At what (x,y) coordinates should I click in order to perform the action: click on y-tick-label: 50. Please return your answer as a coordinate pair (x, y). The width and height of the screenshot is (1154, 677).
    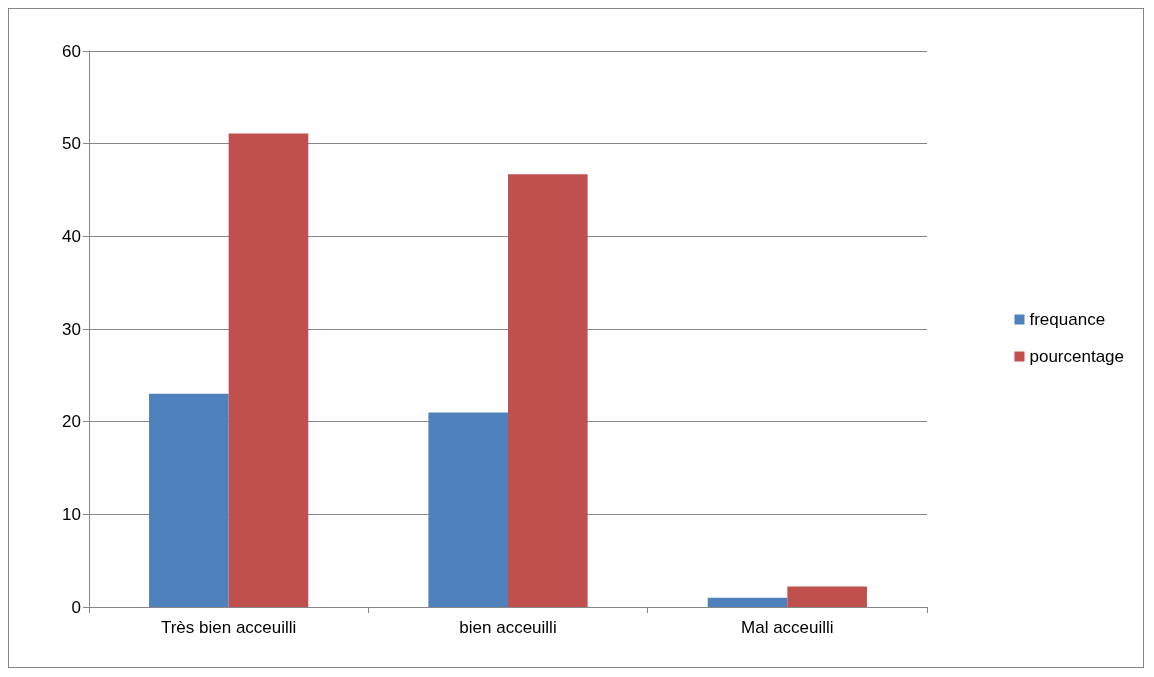
    Looking at the image, I should click on (71, 144).